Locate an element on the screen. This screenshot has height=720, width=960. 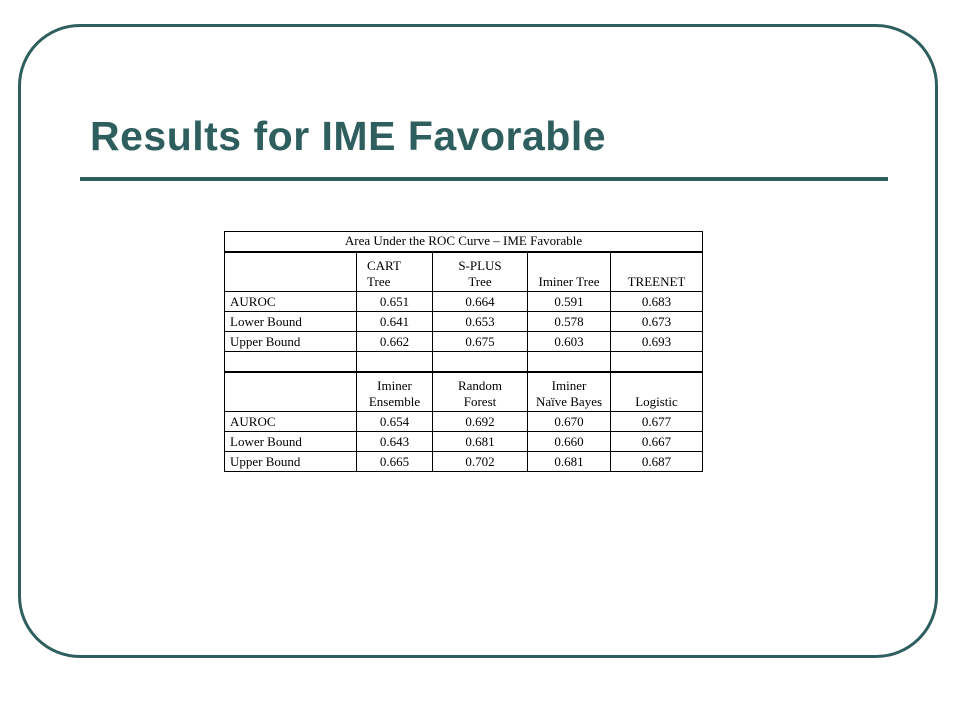
header-cell: TREENET is located at coordinates (656, 271).